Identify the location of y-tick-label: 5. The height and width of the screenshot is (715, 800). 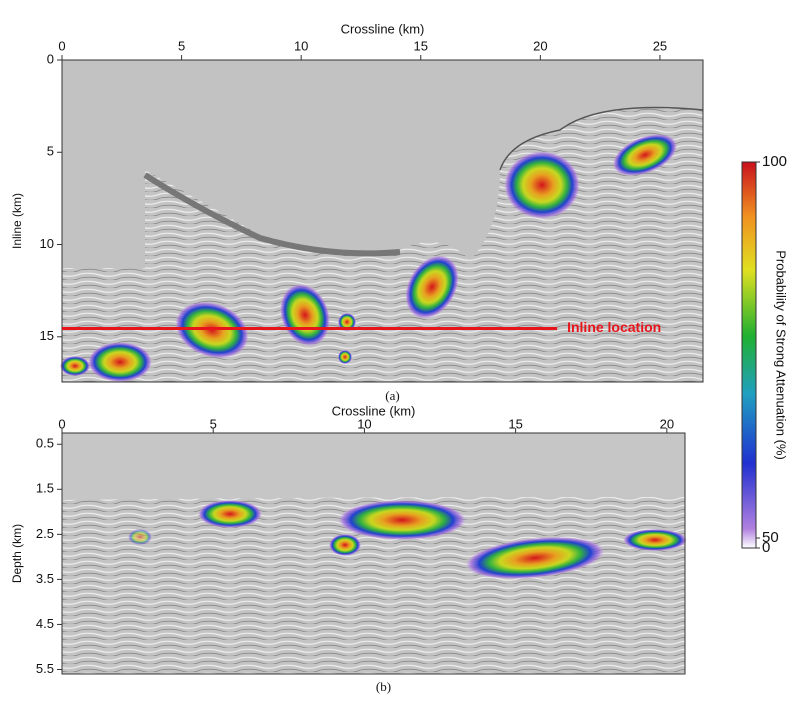
(50, 151).